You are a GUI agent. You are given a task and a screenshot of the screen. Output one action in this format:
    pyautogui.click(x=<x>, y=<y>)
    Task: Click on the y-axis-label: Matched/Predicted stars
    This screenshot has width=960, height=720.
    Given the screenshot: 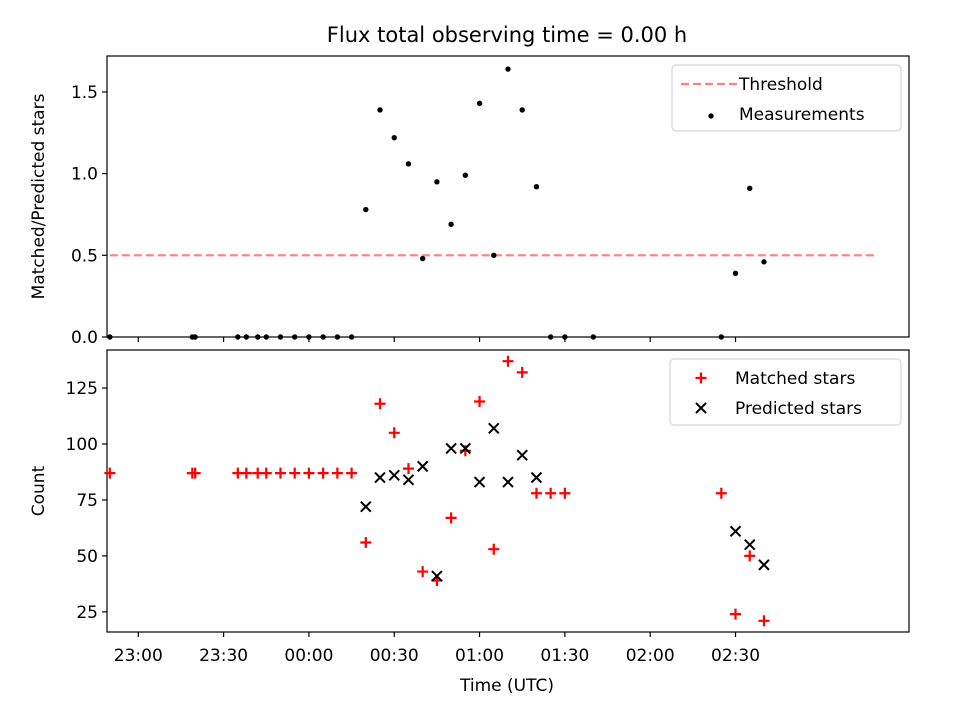 What is the action you would take?
    pyautogui.click(x=39, y=196)
    